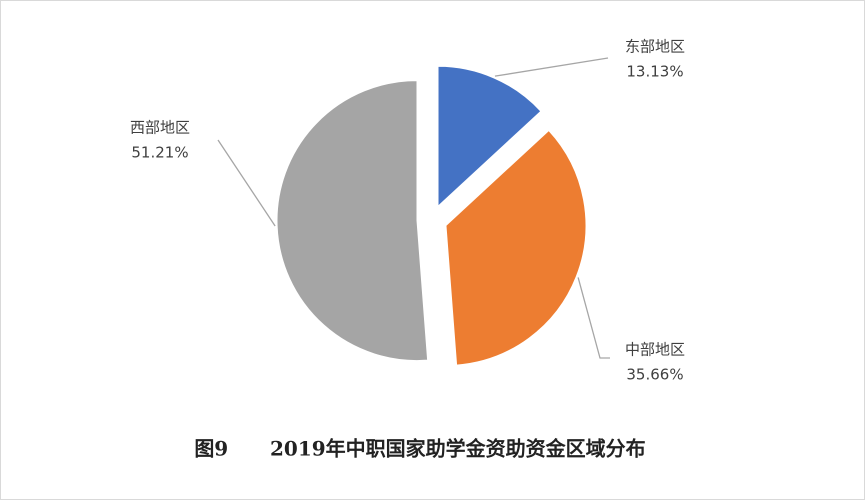  What do you see at coordinates (159, 153) in the screenshot?
I see `slice-value-label: 51.21%` at bounding box center [159, 153].